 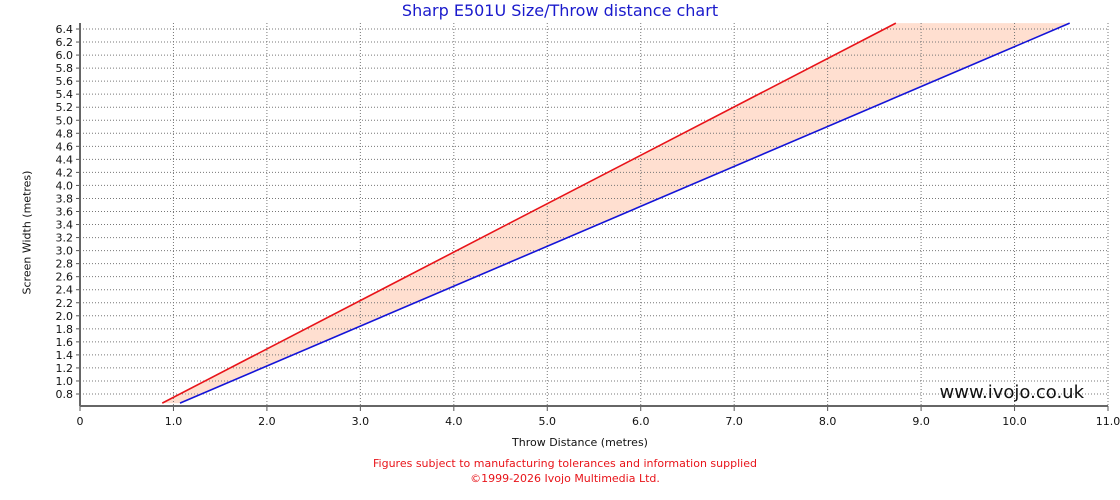 What do you see at coordinates (65, 238) in the screenshot?
I see `y-tick-label: 3.2` at bounding box center [65, 238].